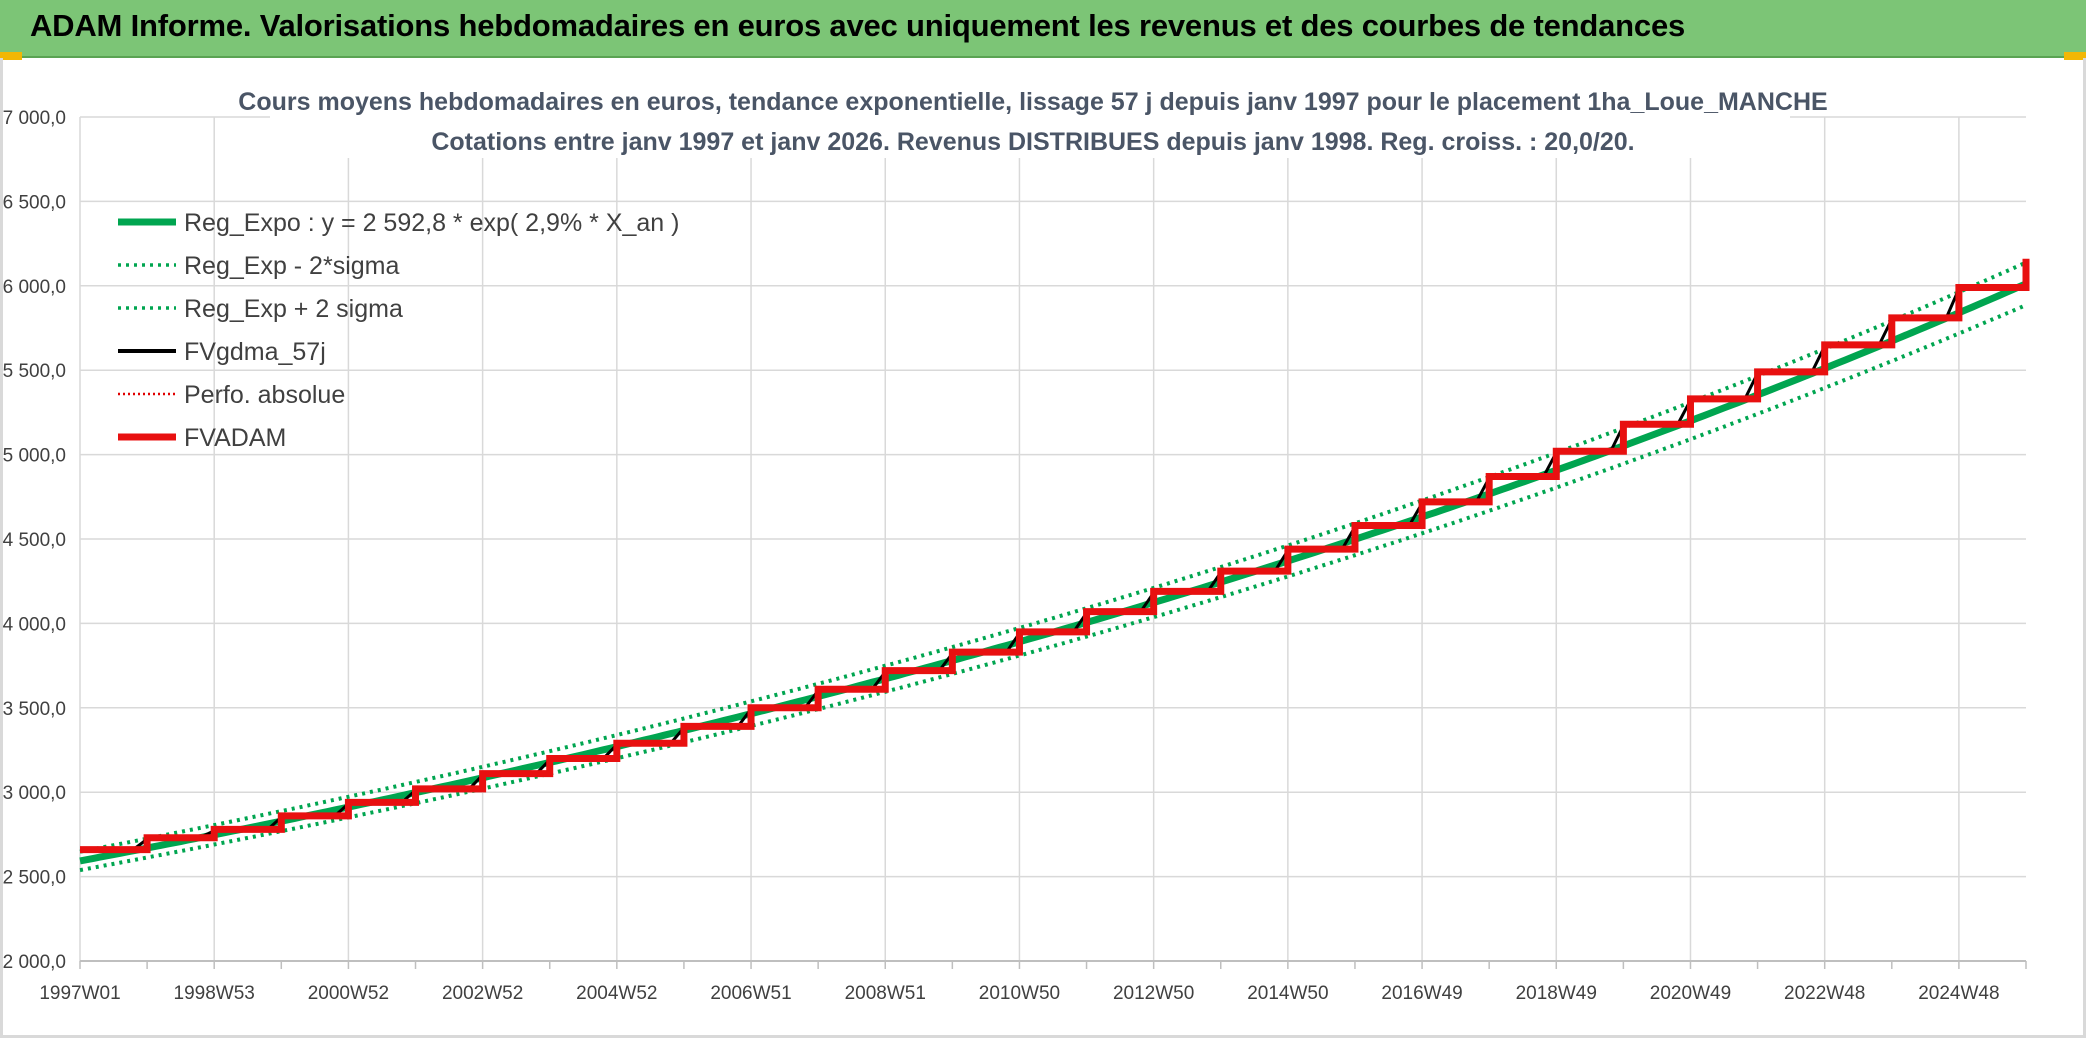  What do you see at coordinates (2075, 56) in the screenshot?
I see `corner-mark-right` at bounding box center [2075, 56].